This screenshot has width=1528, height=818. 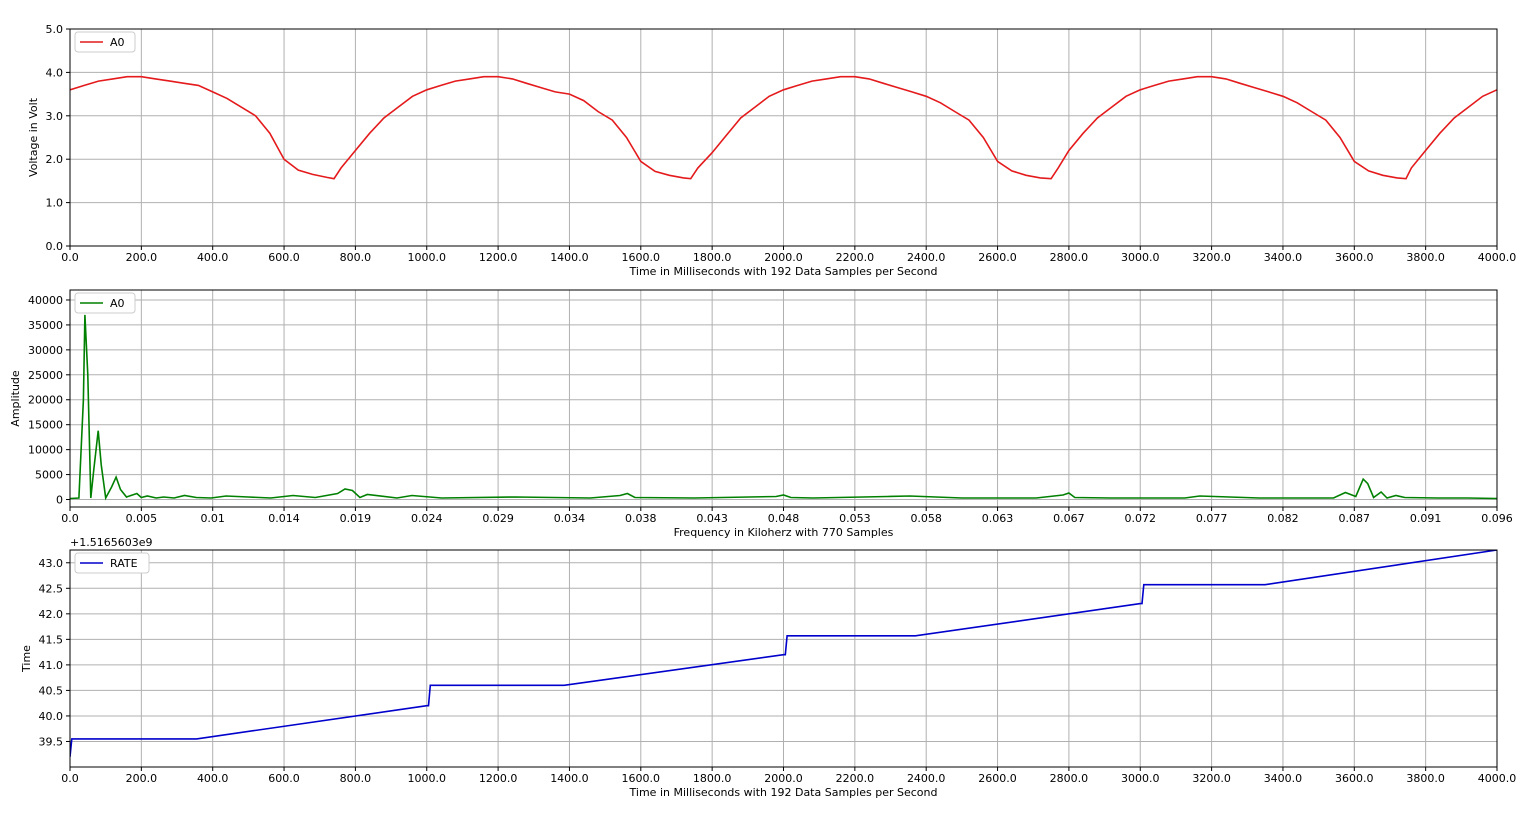 What do you see at coordinates (1283, 518) in the screenshot?
I see `x-tick-label: 0.082` at bounding box center [1283, 518].